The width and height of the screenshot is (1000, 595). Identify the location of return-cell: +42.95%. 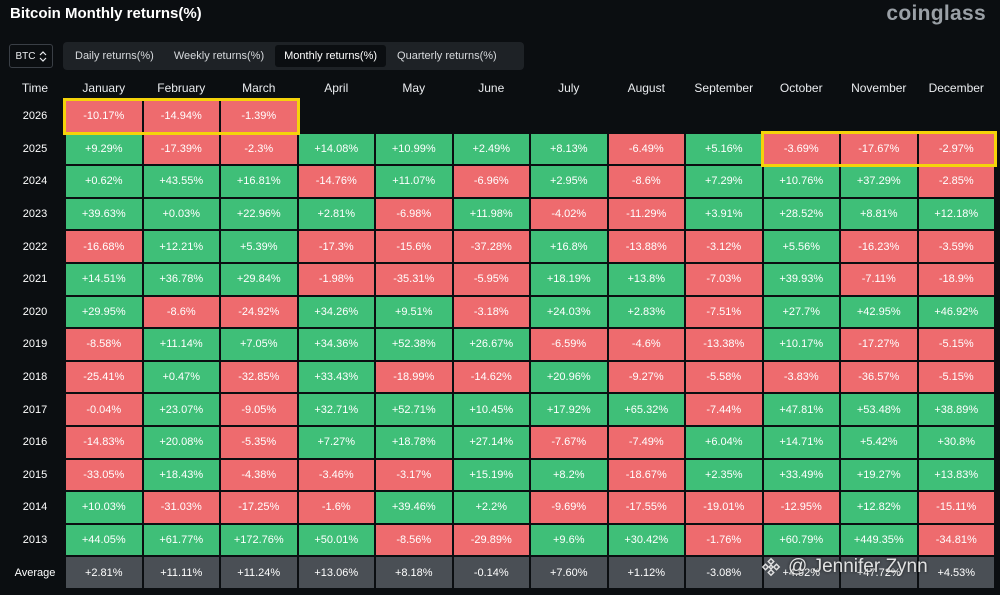
(879, 312).